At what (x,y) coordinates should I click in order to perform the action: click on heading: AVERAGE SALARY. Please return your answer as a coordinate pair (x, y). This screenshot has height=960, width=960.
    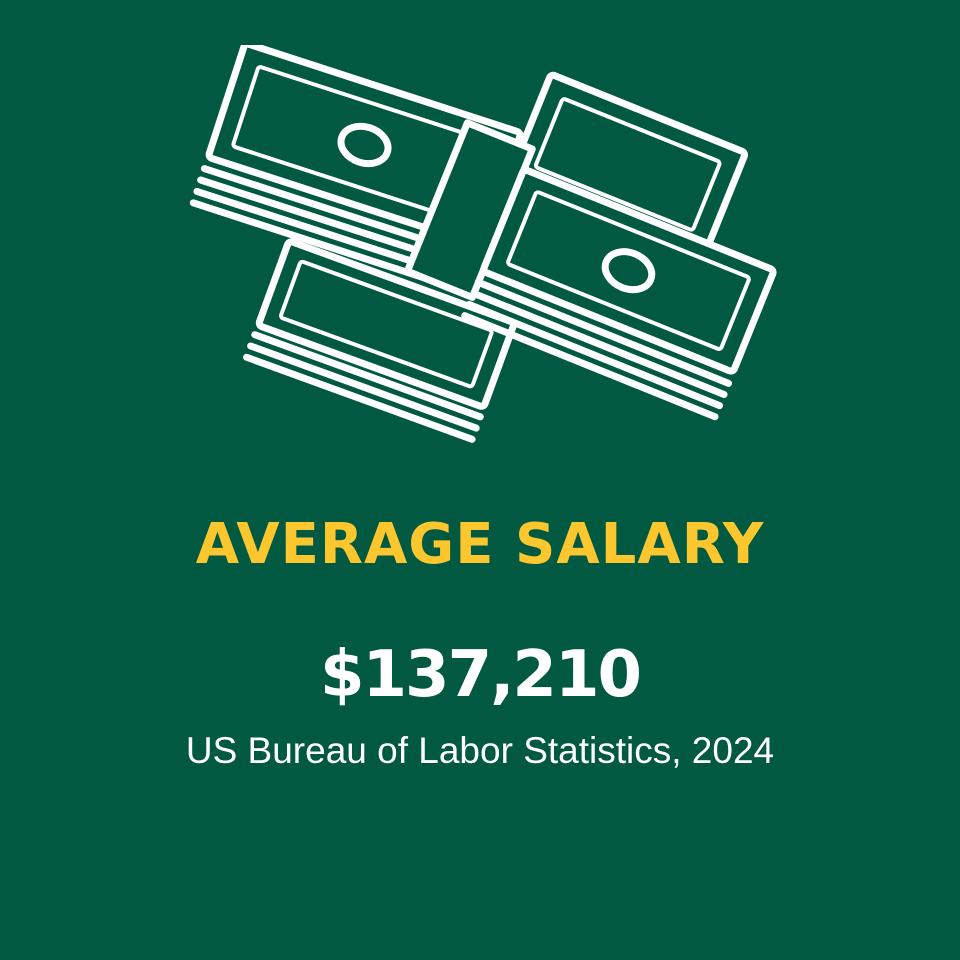
    Looking at the image, I should click on (480, 544).